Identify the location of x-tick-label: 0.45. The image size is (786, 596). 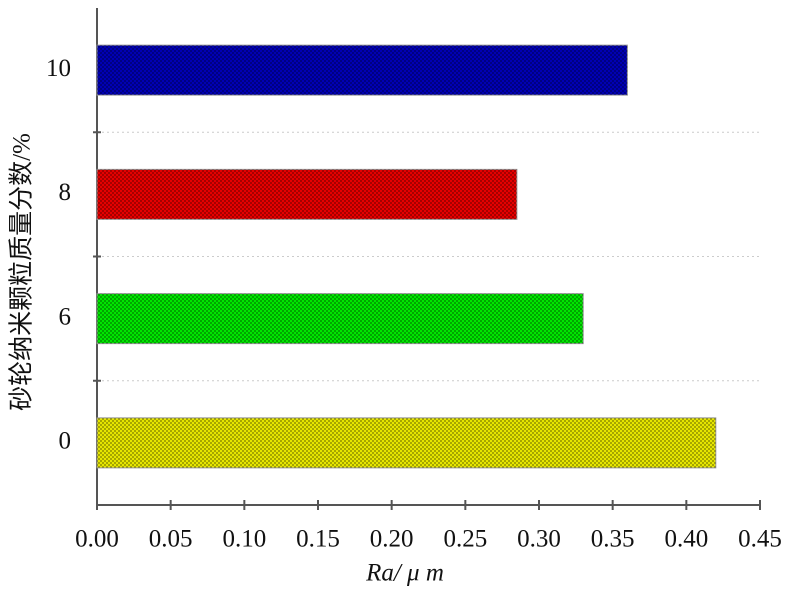
(760, 539).